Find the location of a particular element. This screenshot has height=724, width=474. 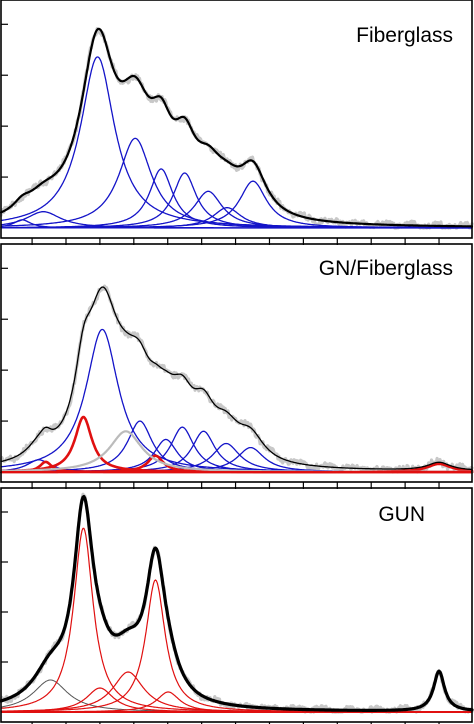

panel-label-gn-fiberglass: GN/Fiberglass is located at coordinates (386, 268).